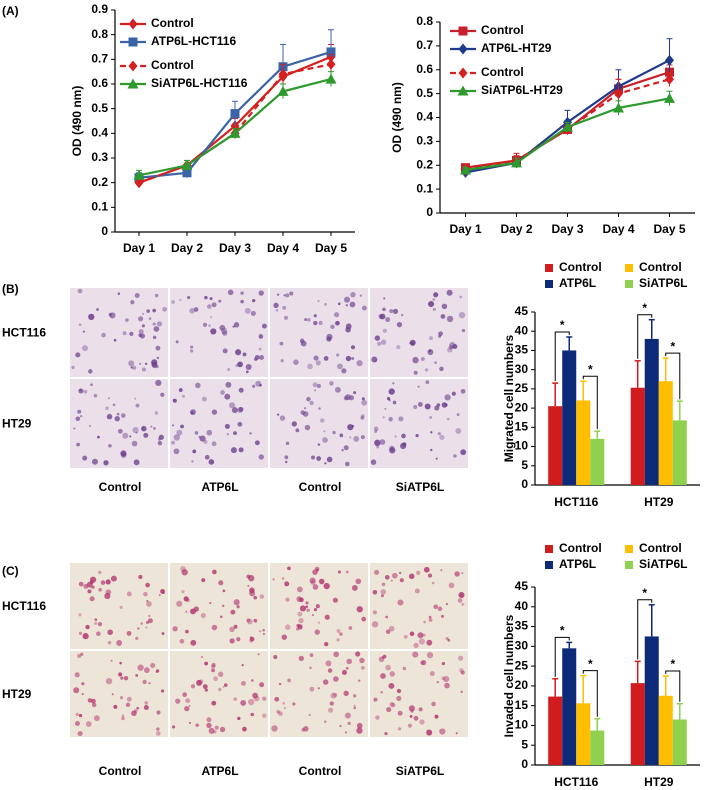 Image resolution: width=709 pixels, height=790 pixels. Describe the element at coordinates (99, 34) in the screenshot. I see `y-tick-label: 0.8` at that location.